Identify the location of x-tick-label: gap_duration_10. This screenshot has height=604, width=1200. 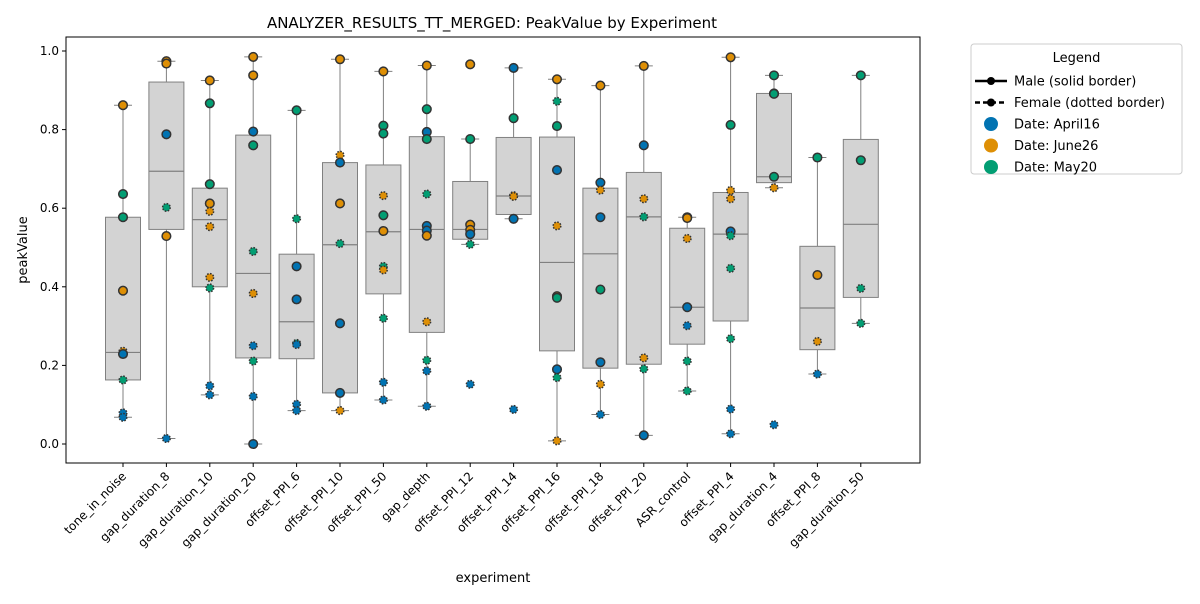
(175, 509).